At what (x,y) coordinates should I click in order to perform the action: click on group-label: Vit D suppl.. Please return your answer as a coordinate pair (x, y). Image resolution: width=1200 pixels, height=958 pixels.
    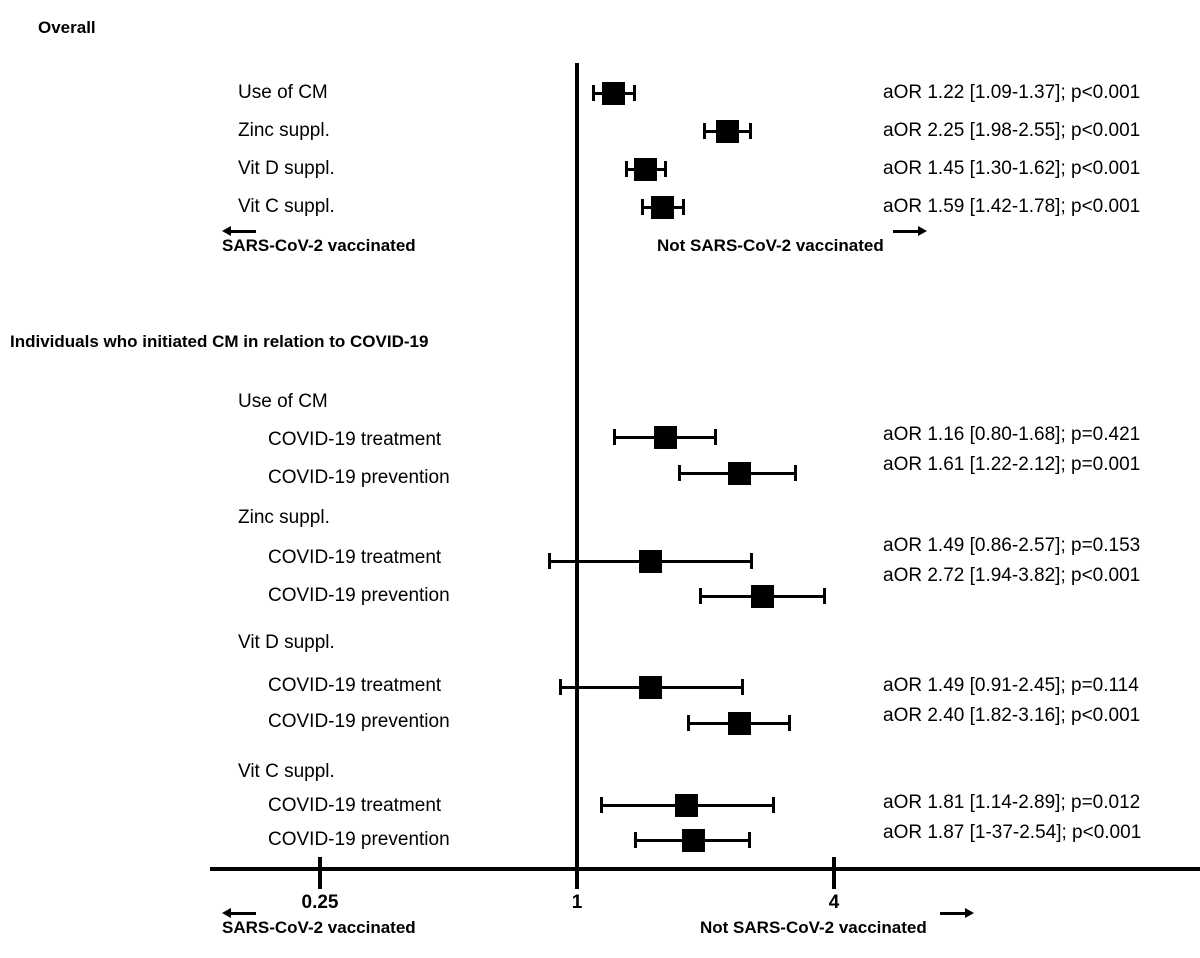
    Looking at the image, I should click on (286, 642).